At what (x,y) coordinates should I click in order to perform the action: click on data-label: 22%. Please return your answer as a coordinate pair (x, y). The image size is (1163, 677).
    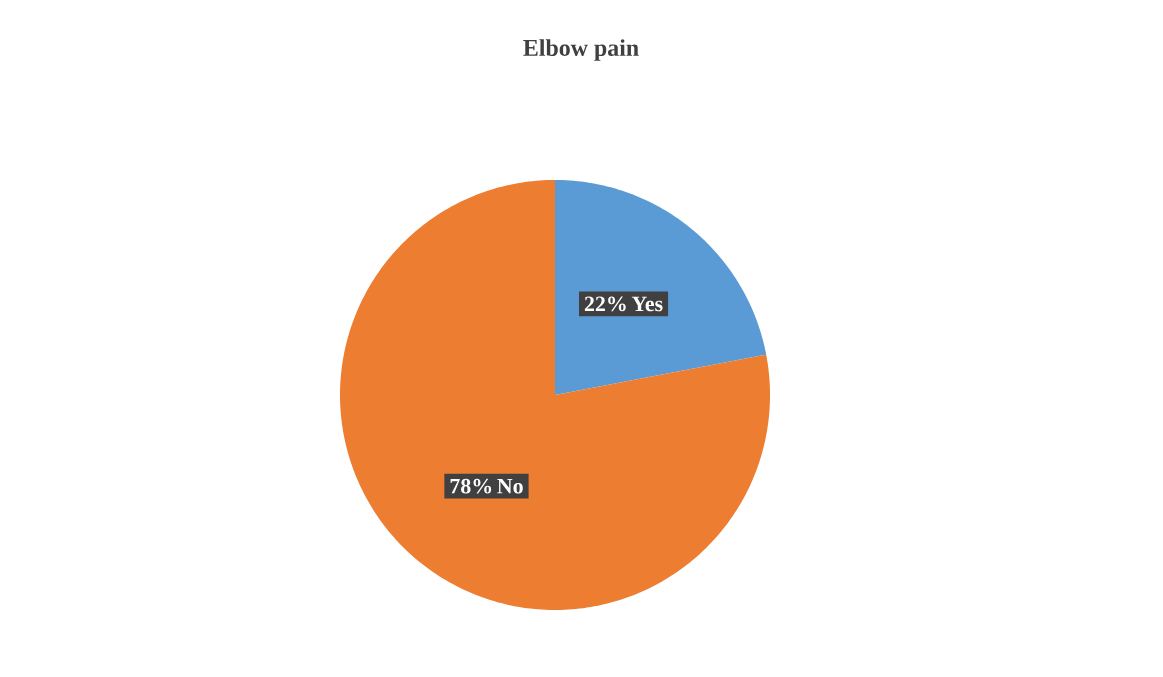
    Looking at the image, I should click on (605, 304).